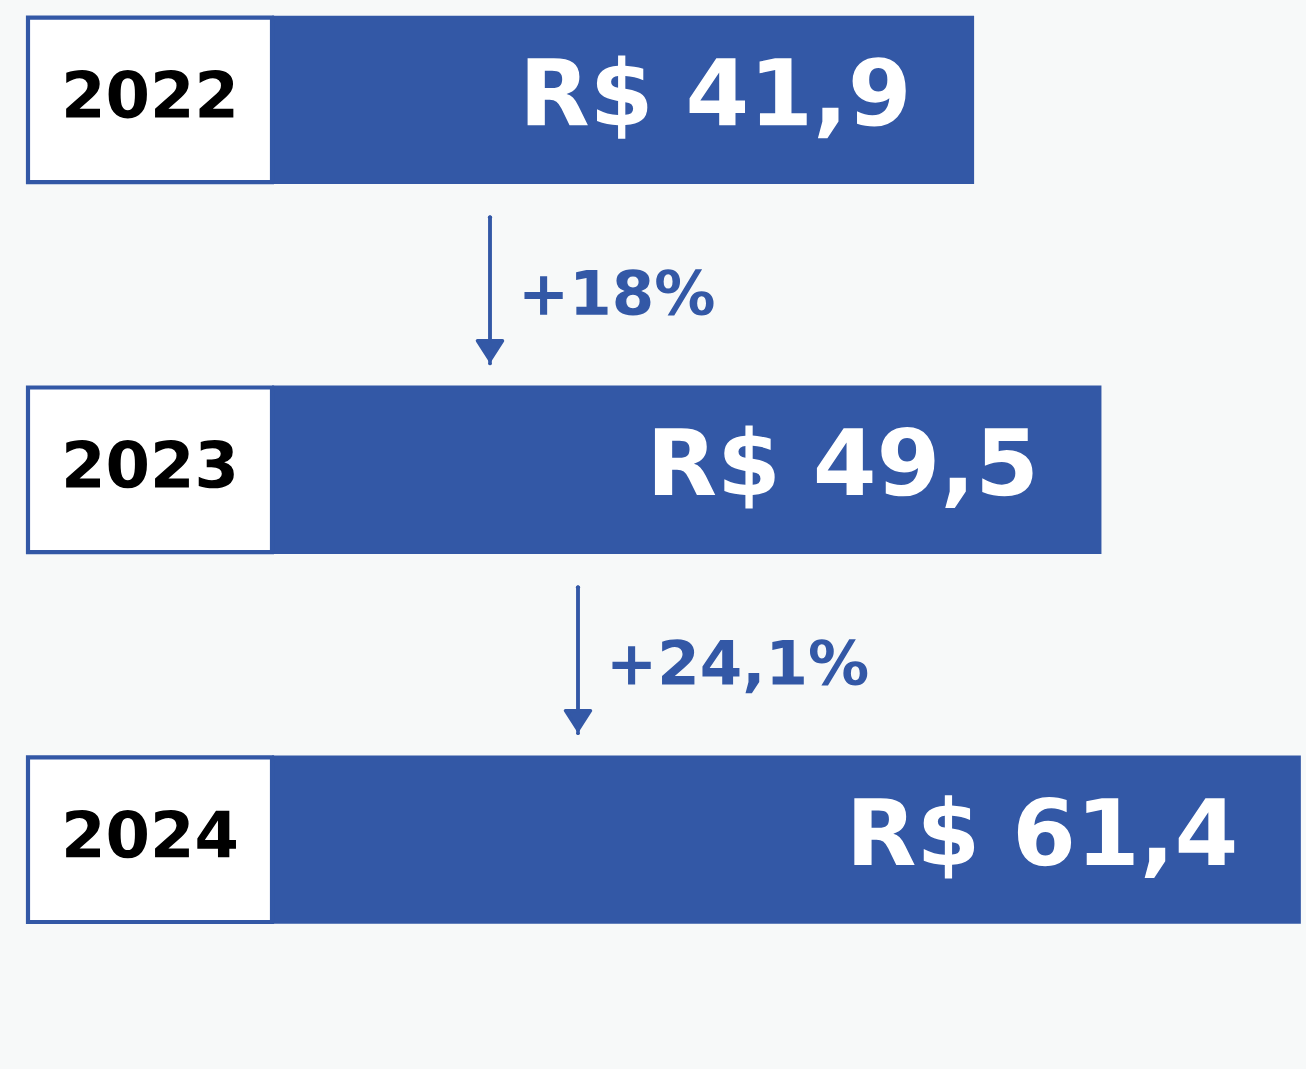 This screenshot has height=1069, width=1306. I want to click on y-tick-label: 2022, so click(150, 94).